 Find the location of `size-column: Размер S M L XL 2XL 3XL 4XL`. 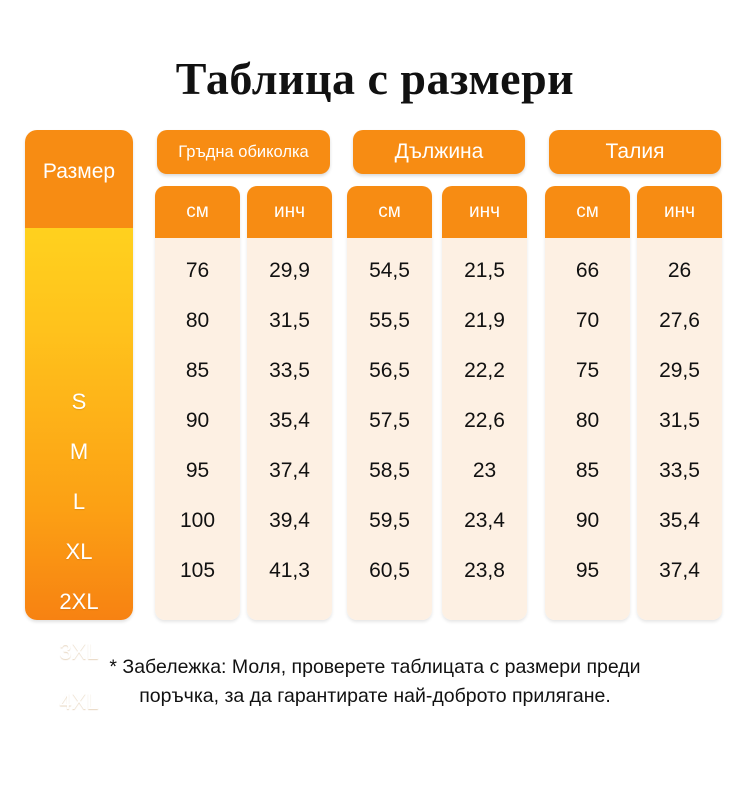

size-column: Размер S M L XL 2XL 3XL 4XL is located at coordinates (79, 422).